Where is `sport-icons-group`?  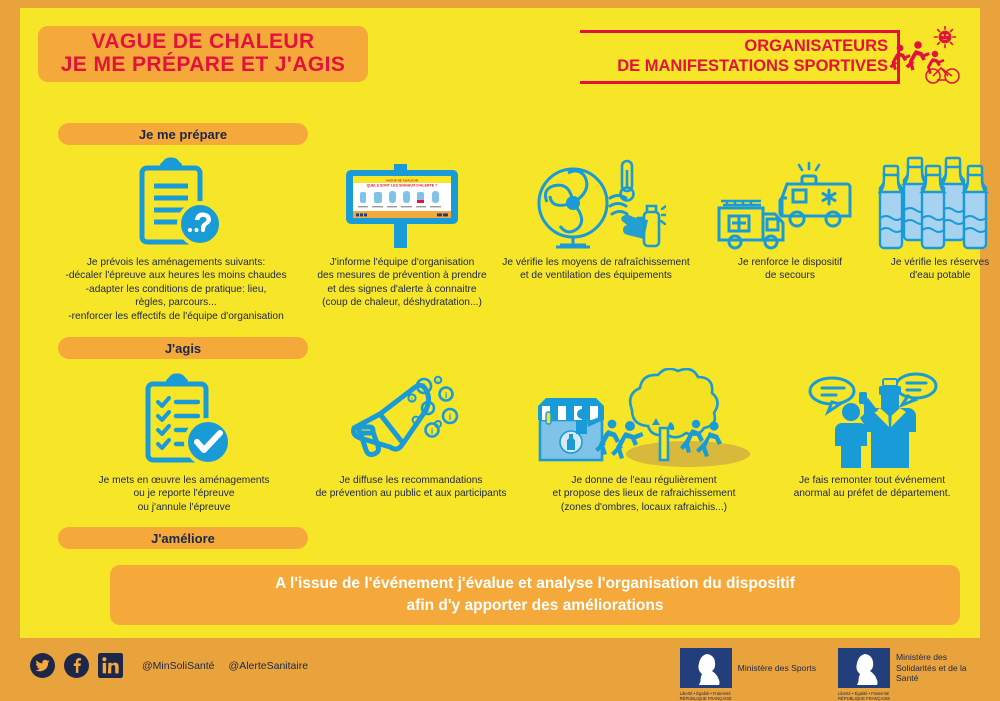
sport-icons-group is located at coordinates (924, 57).